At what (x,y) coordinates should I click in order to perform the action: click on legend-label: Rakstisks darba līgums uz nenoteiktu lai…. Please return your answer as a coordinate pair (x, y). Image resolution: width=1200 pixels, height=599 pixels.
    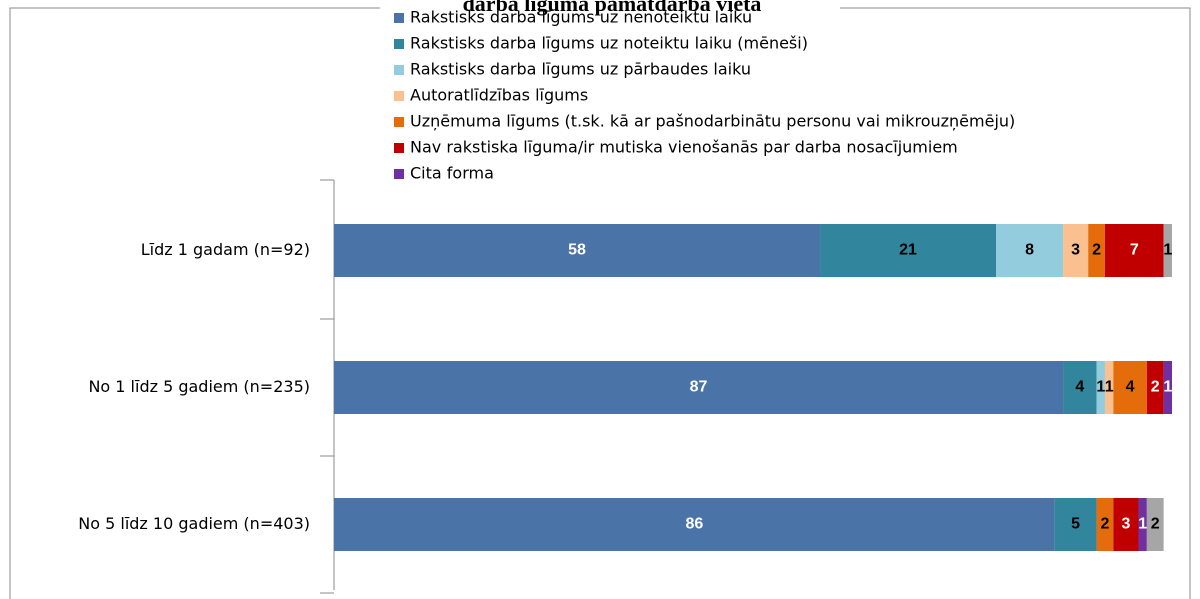
    Looking at the image, I should click on (581, 17).